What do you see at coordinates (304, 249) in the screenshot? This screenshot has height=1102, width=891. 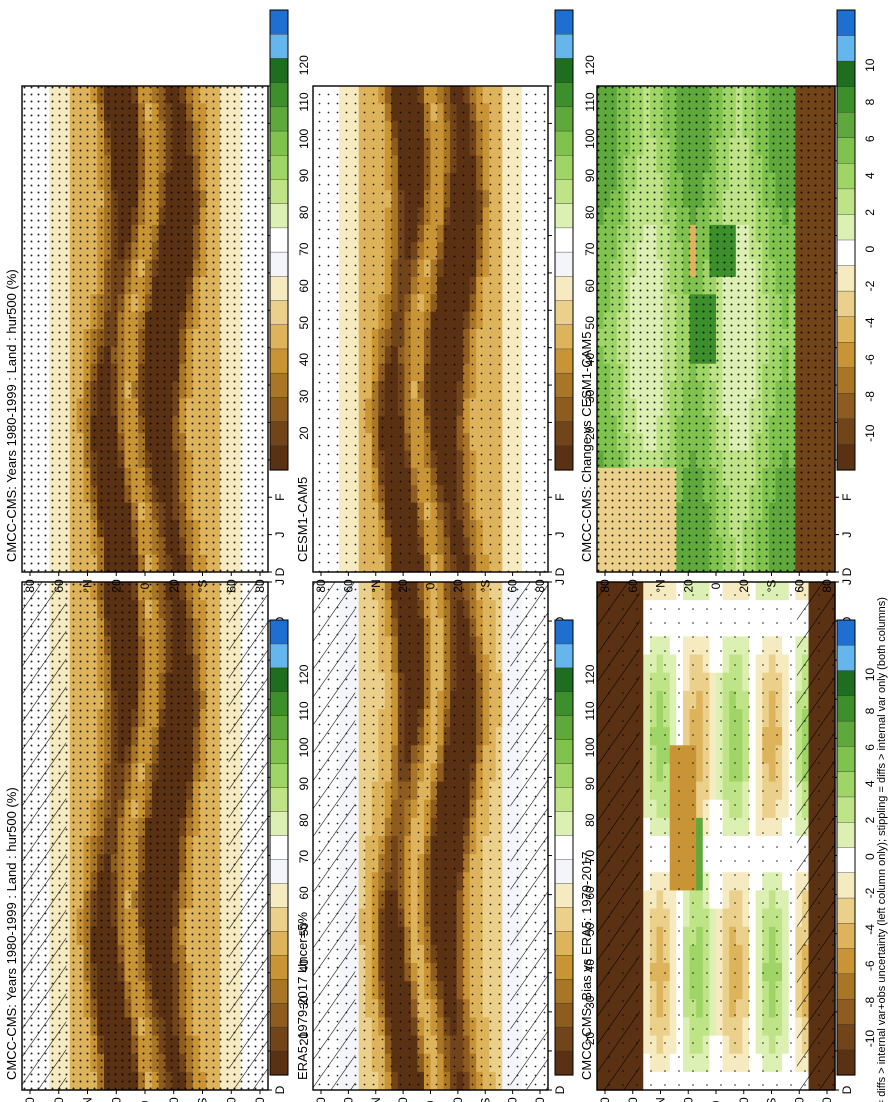 I see `colorbar-label: 70` at bounding box center [304, 249].